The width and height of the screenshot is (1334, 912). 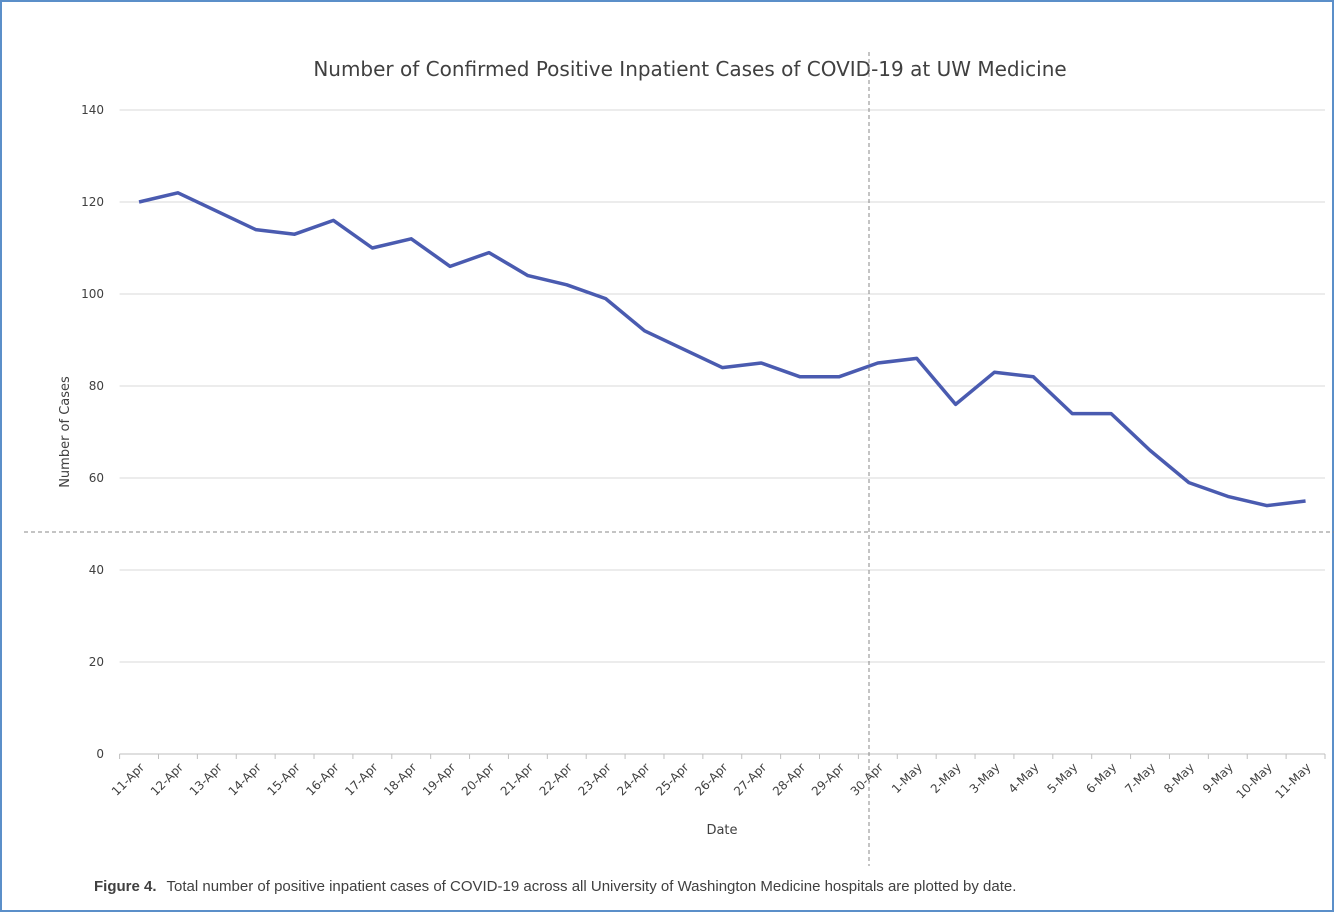 What do you see at coordinates (92, 294) in the screenshot?
I see `y-tick-label: 100` at bounding box center [92, 294].